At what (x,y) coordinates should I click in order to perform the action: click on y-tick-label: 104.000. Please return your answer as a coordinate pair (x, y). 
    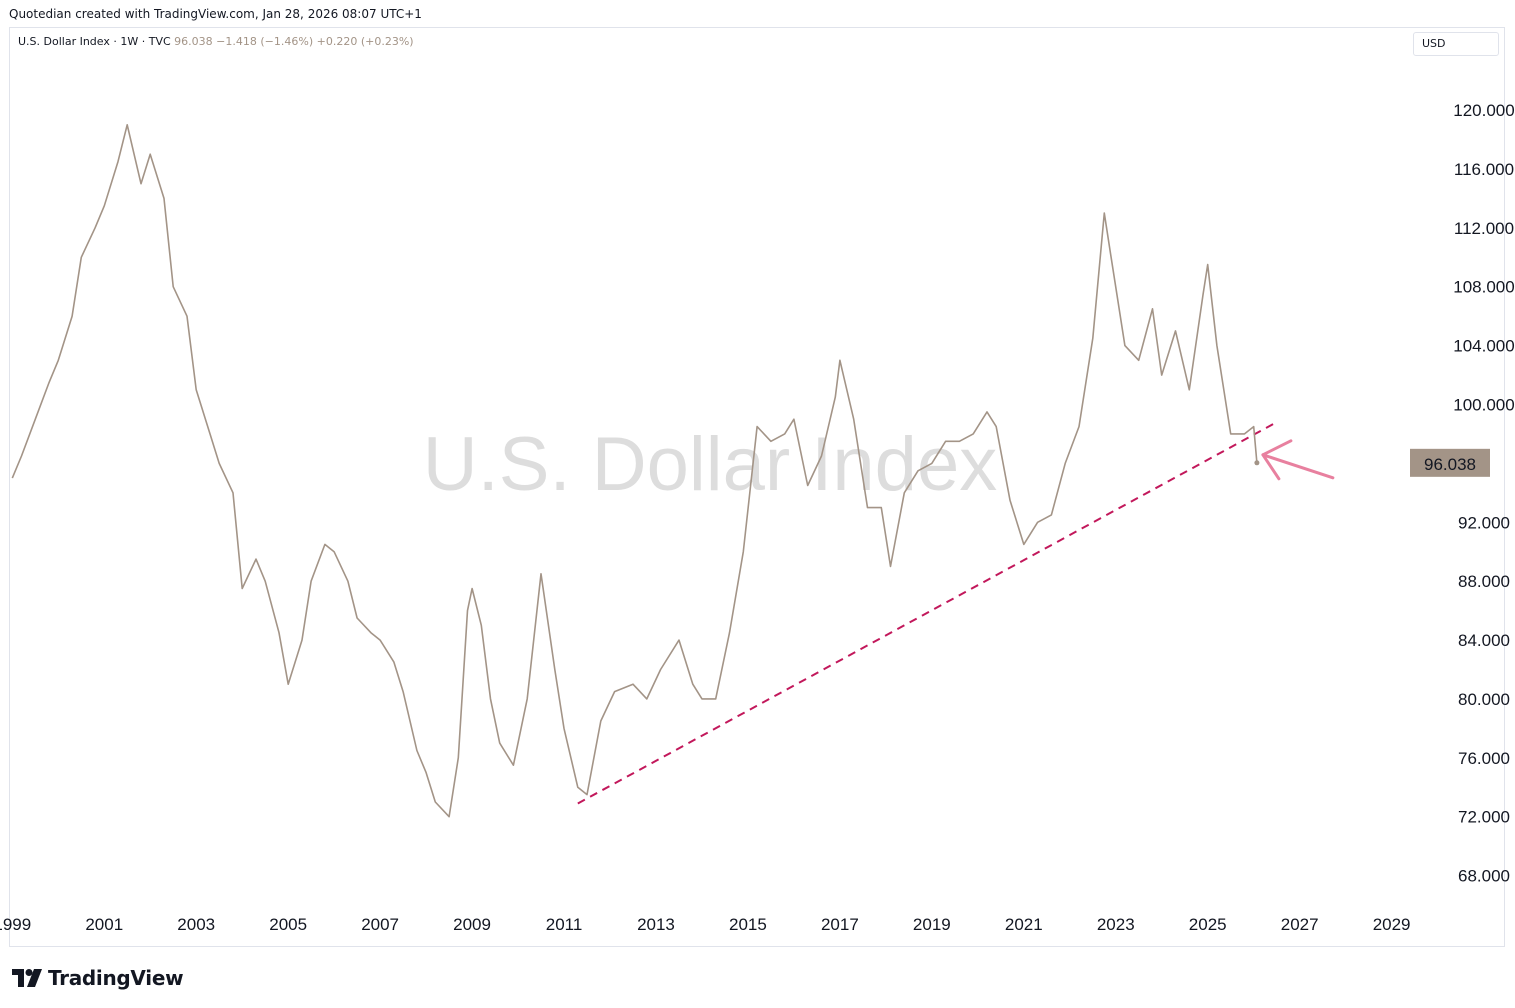
    Looking at the image, I should click on (1483, 346).